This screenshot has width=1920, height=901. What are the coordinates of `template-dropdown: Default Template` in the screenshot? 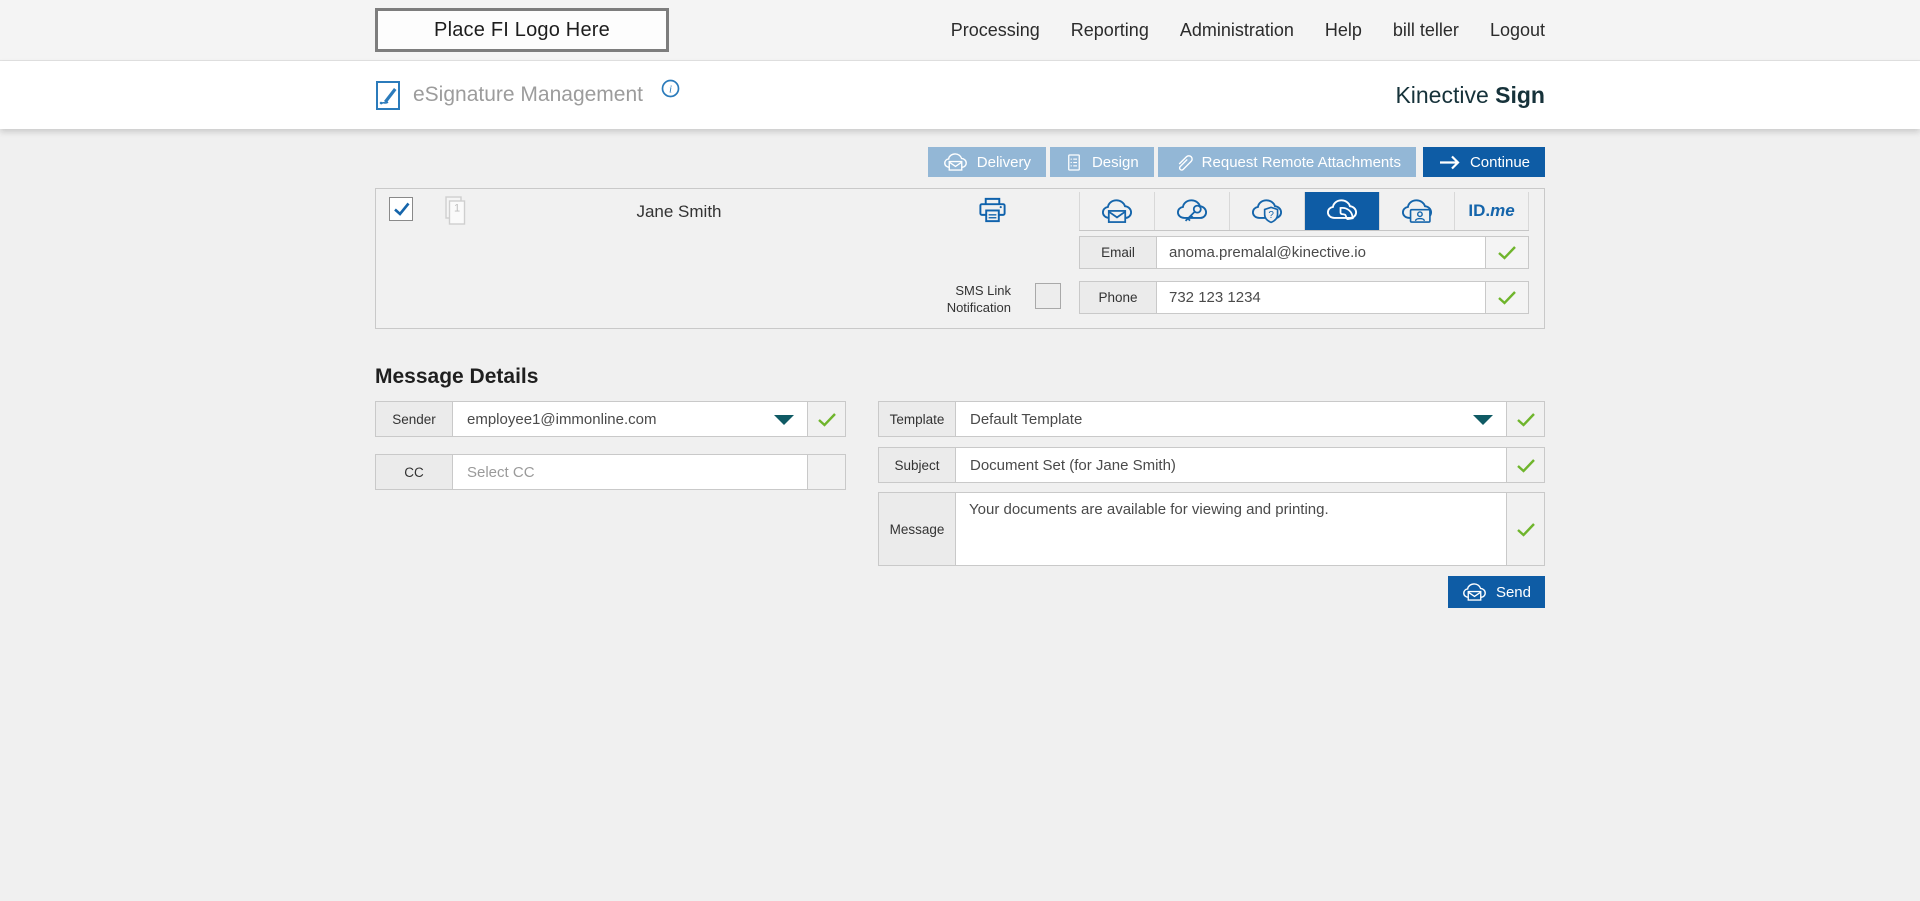 It's located at (1231, 419).